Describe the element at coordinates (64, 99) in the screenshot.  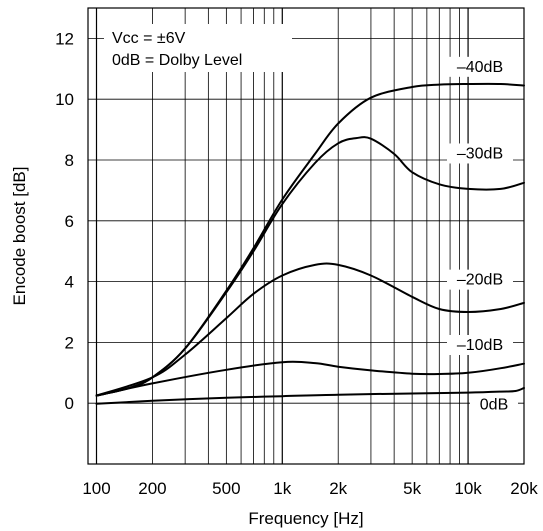
I see `y-tick-label: 10` at that location.